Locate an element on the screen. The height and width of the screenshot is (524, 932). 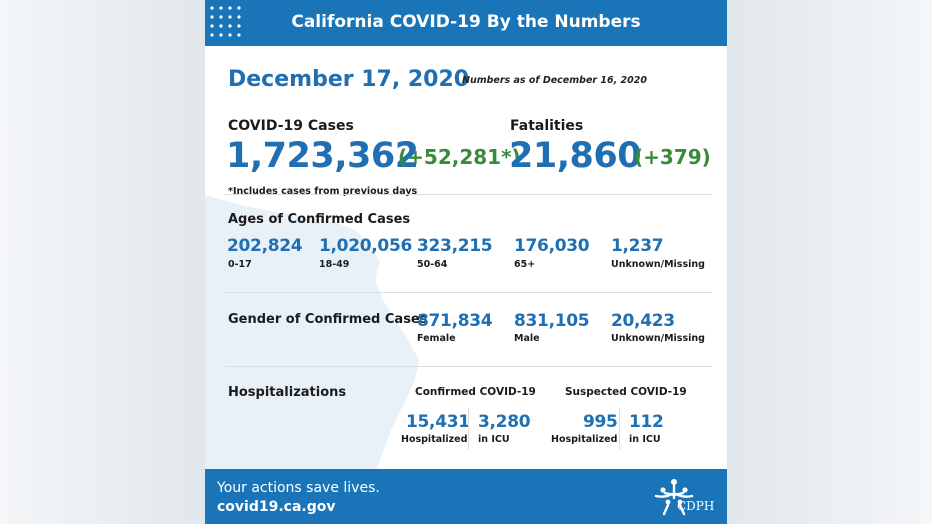
gender-value: 871,834 is located at coordinates (455, 321).